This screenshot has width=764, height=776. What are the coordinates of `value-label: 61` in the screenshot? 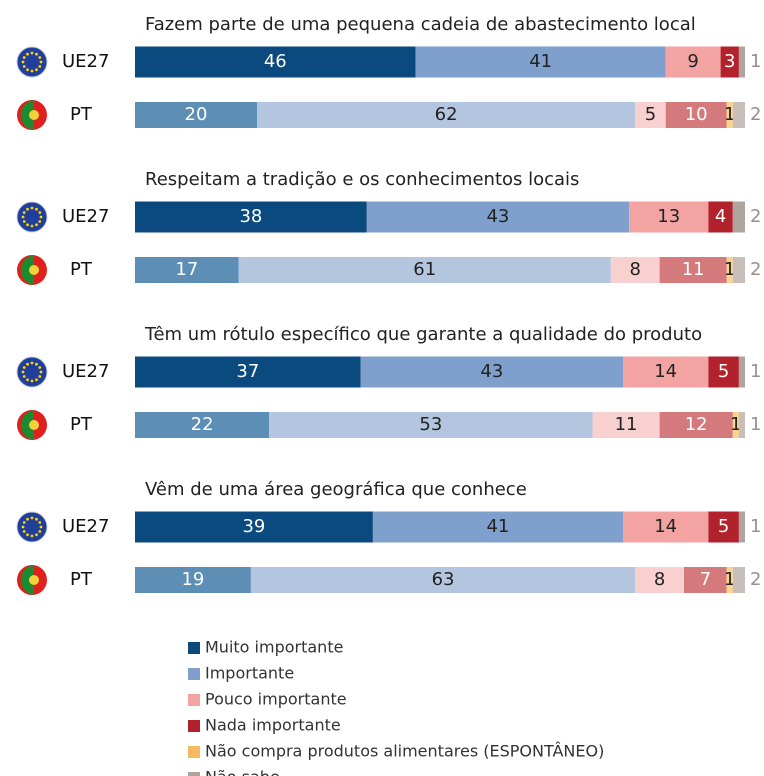 It's located at (424, 269).